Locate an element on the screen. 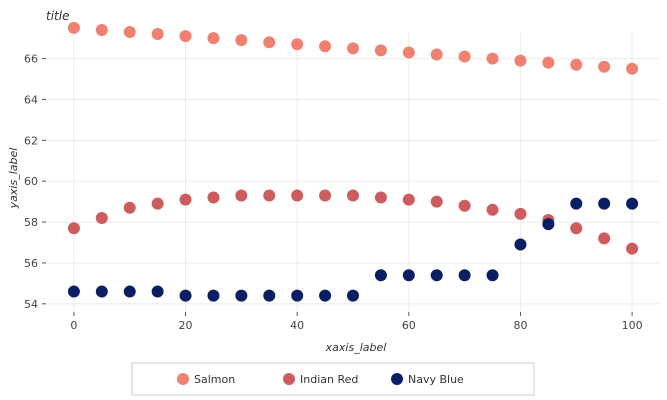  y-tick-label: 66 is located at coordinates (31, 59).